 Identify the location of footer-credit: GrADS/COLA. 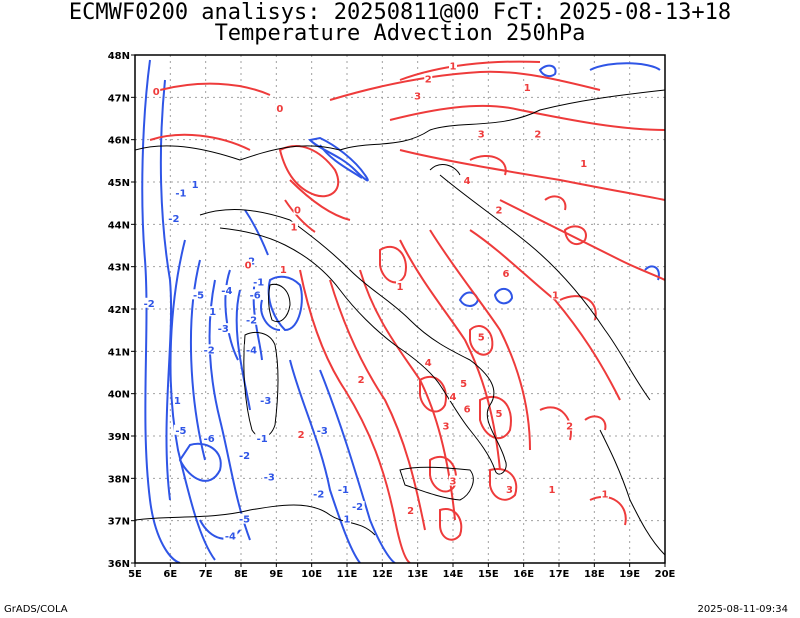
(36, 609).